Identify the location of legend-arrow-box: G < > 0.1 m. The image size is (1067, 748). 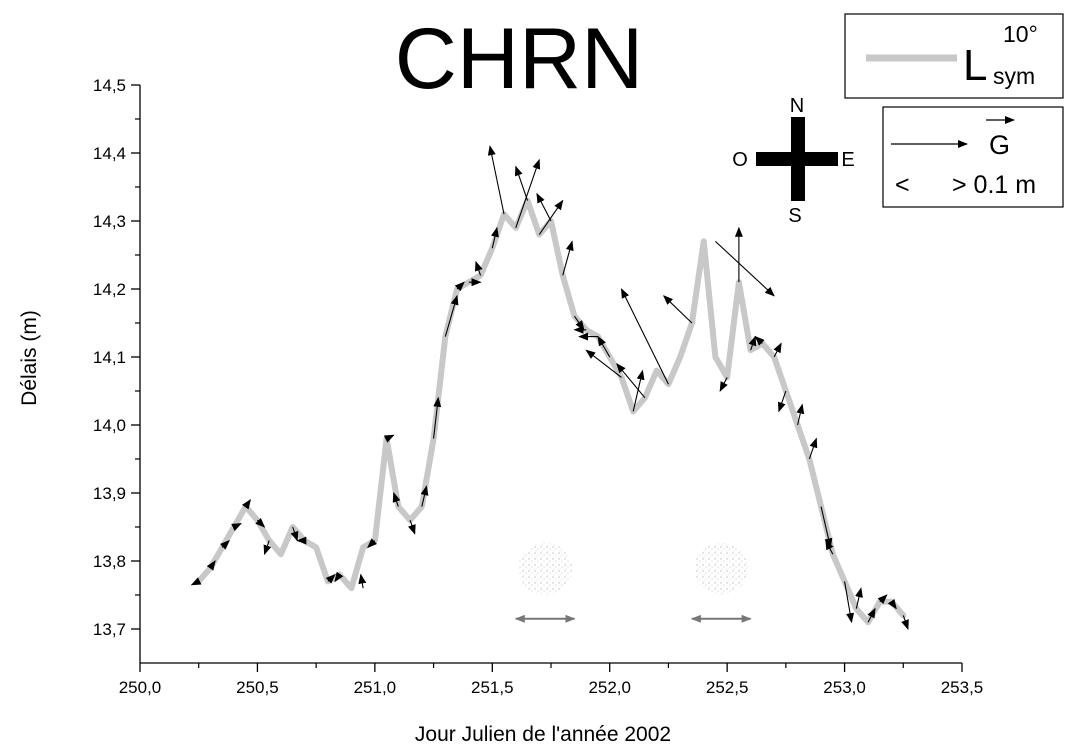
(973, 157).